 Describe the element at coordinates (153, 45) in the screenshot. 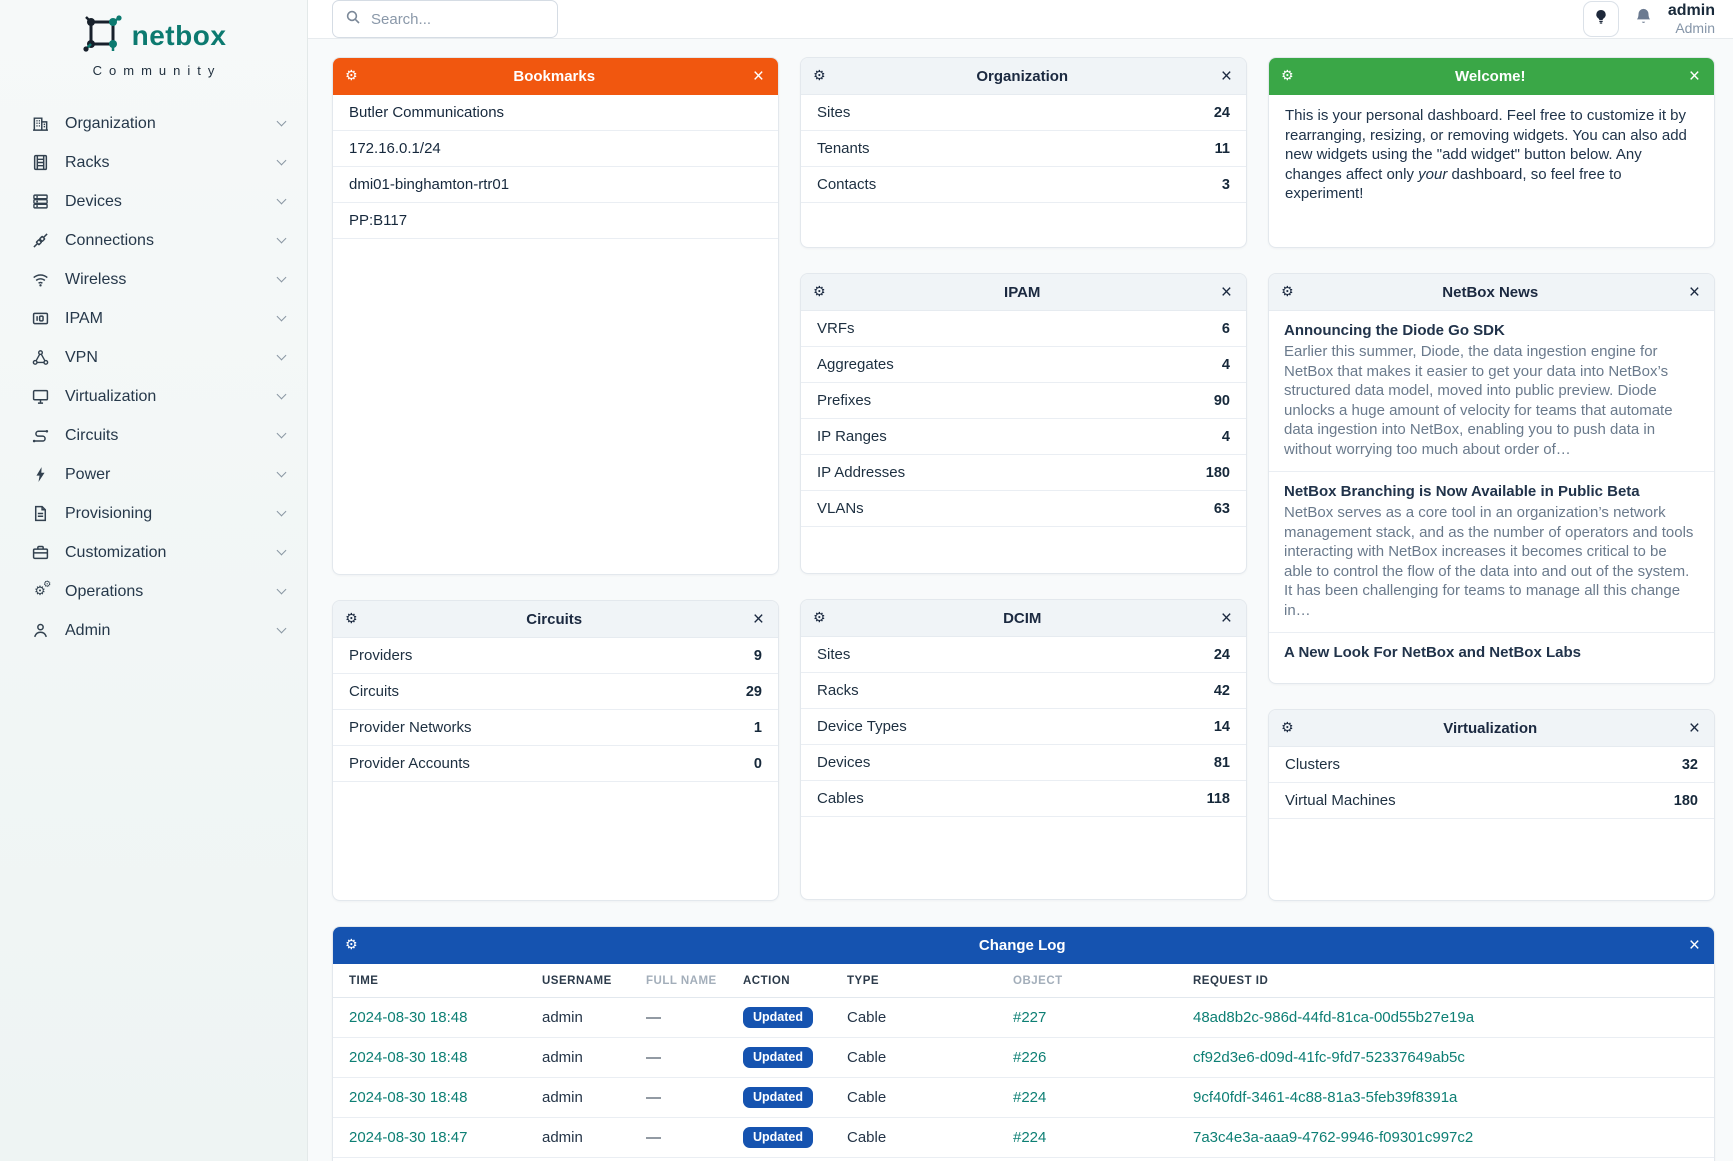

I see `brand: netbox Community` at that location.